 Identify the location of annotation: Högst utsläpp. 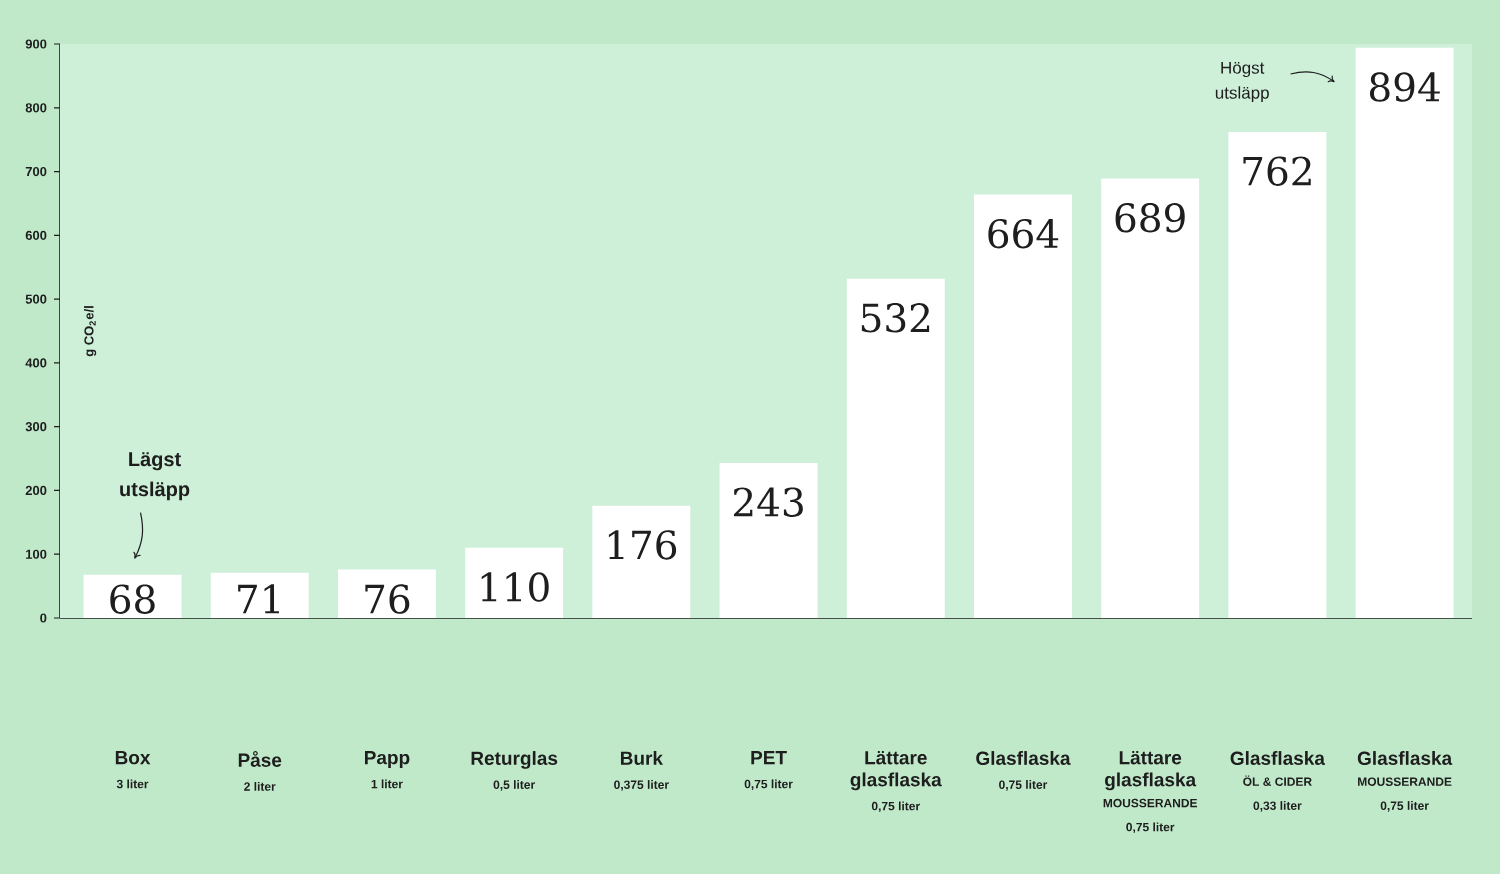
(1242, 82).